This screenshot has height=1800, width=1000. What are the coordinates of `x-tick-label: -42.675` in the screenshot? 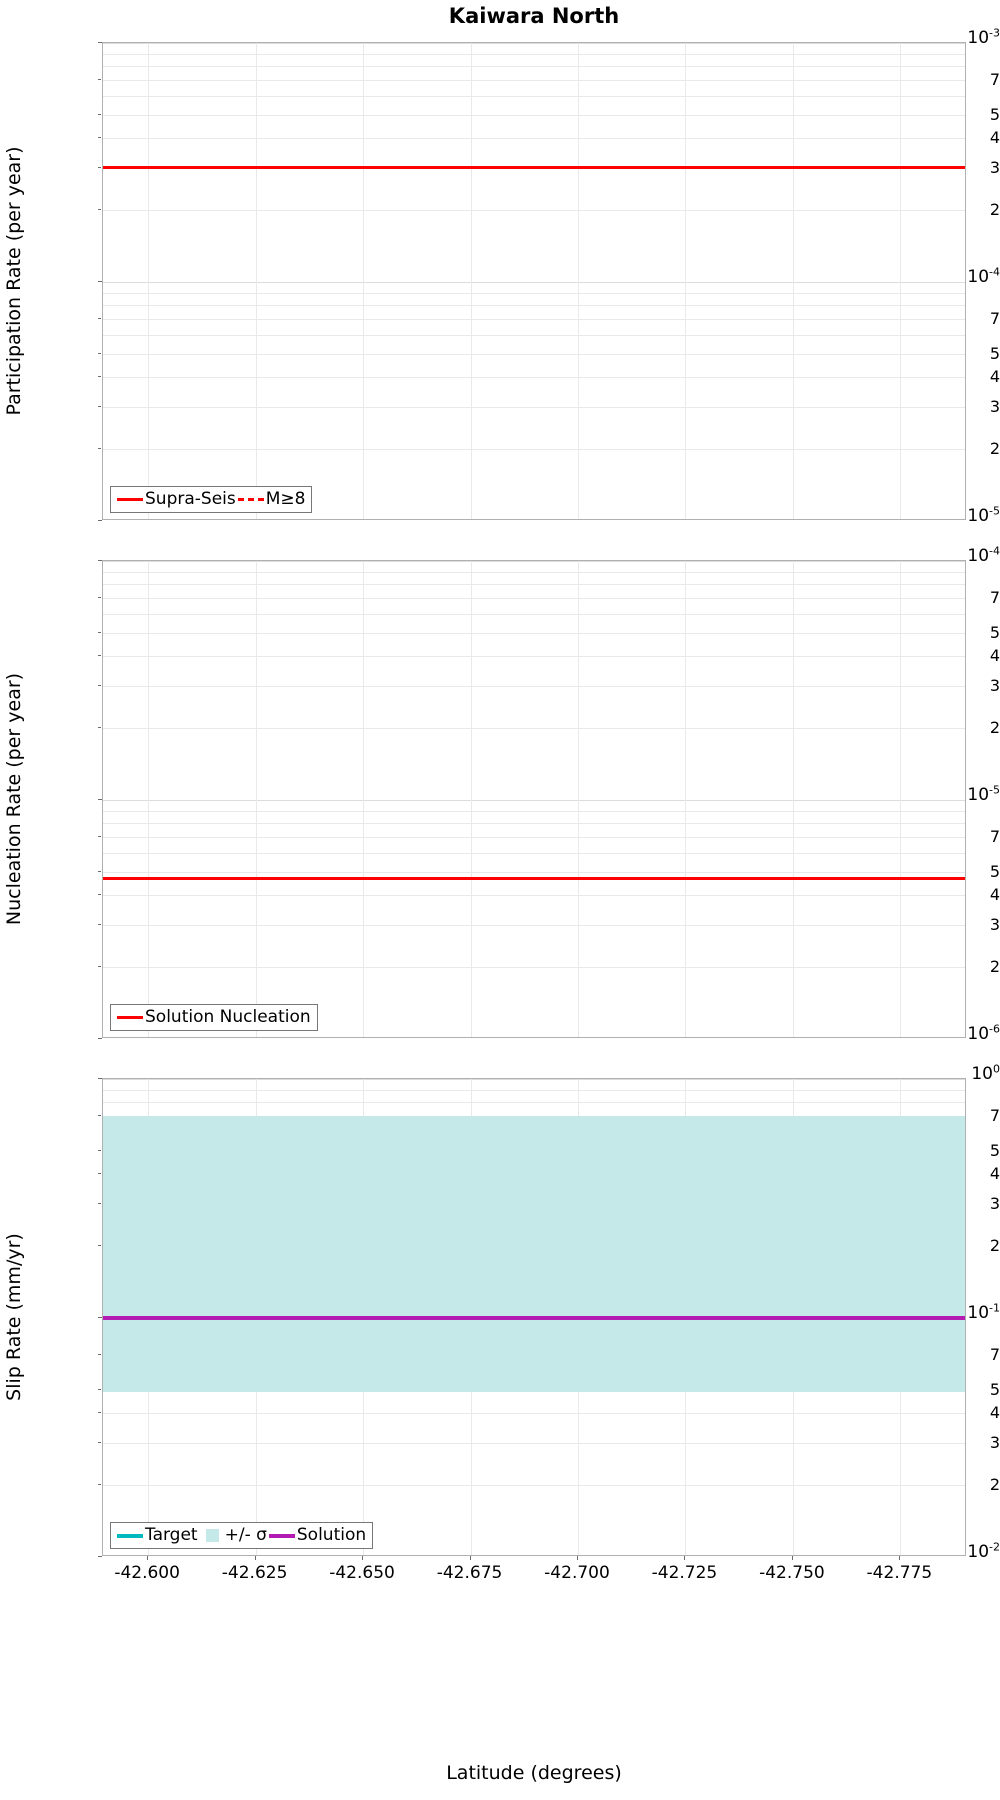 It's located at (469, 1573).